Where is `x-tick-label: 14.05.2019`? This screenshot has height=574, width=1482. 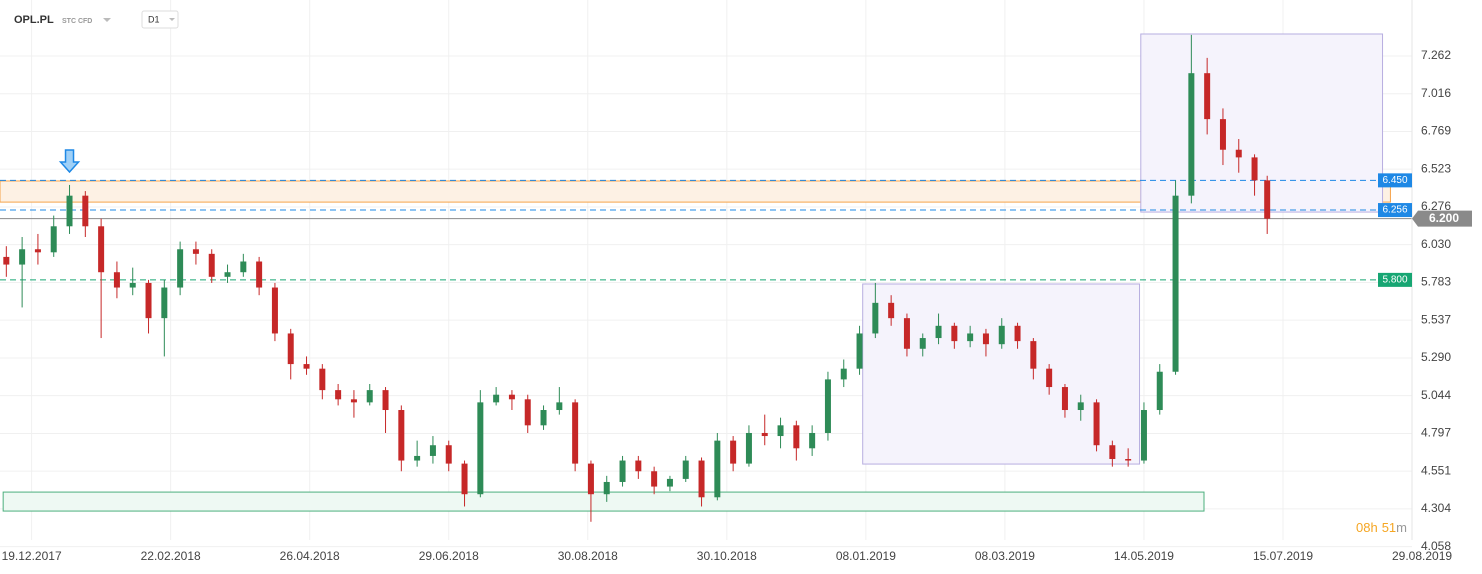
x-tick-label: 14.05.2019 is located at coordinates (1144, 556).